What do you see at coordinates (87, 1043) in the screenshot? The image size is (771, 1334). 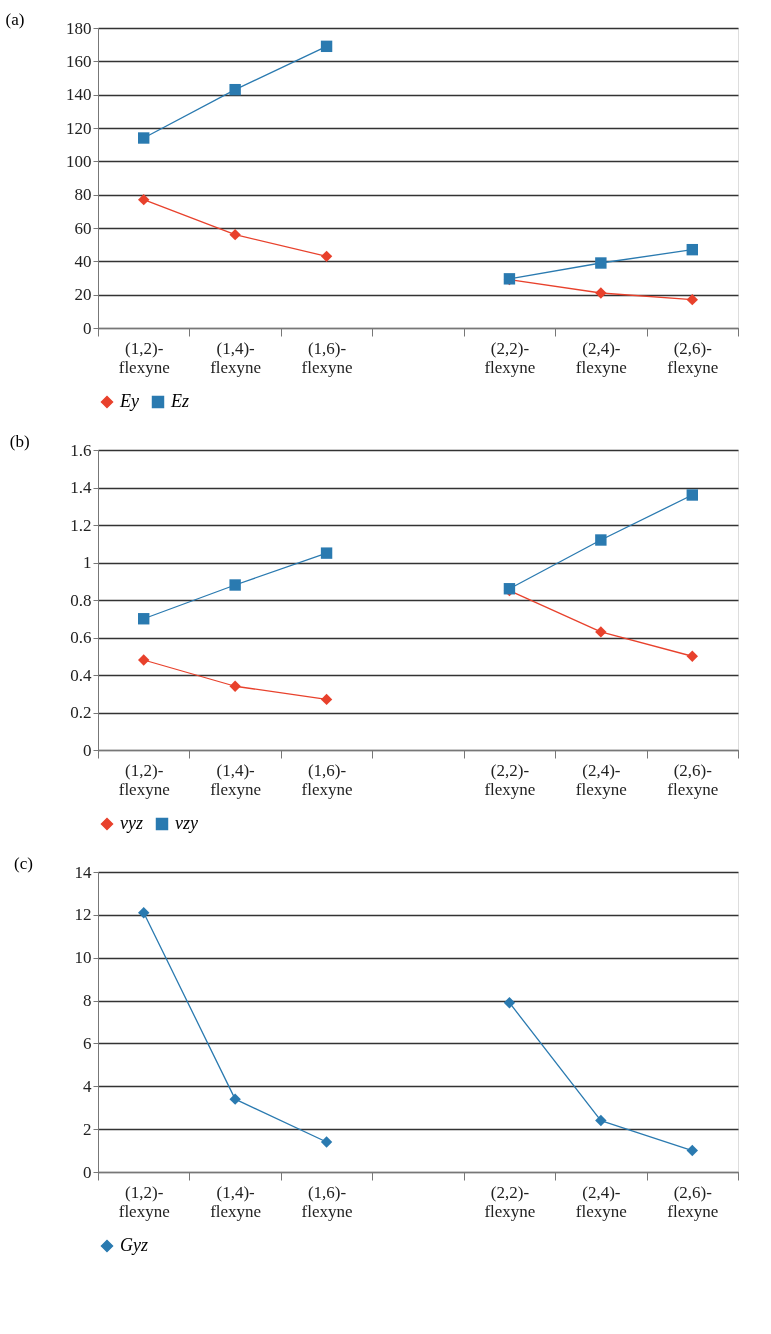 I see `y-tick-label: 6` at bounding box center [87, 1043].